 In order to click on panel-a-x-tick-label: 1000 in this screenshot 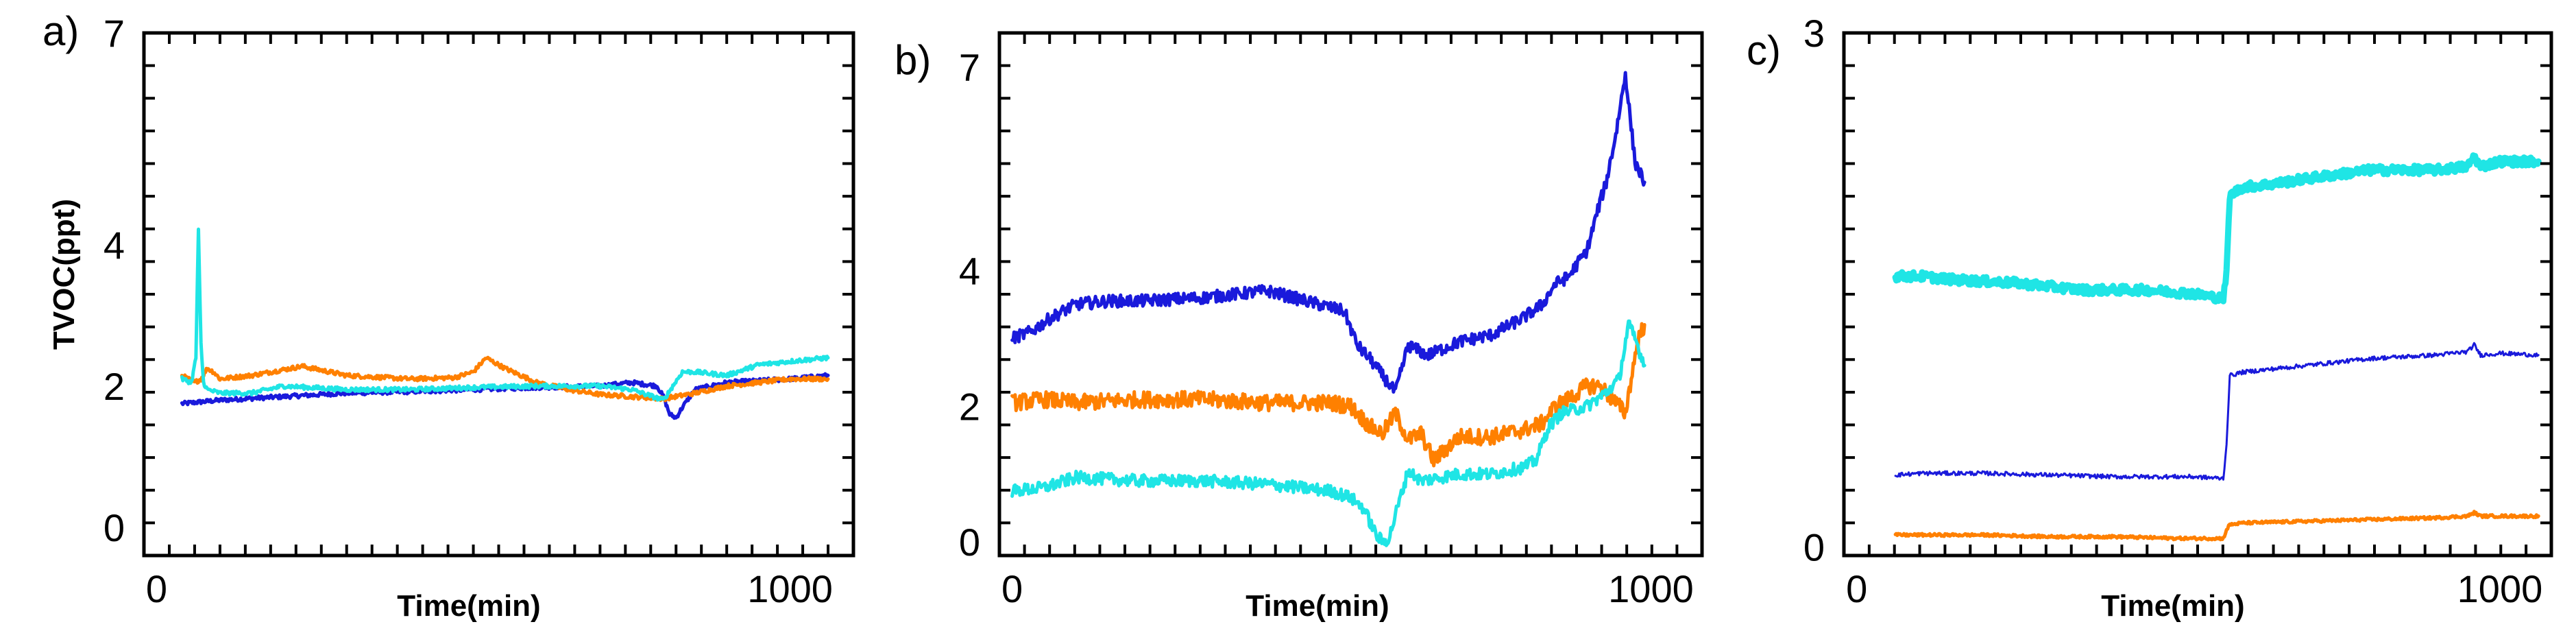, I will do `click(790, 588)`.